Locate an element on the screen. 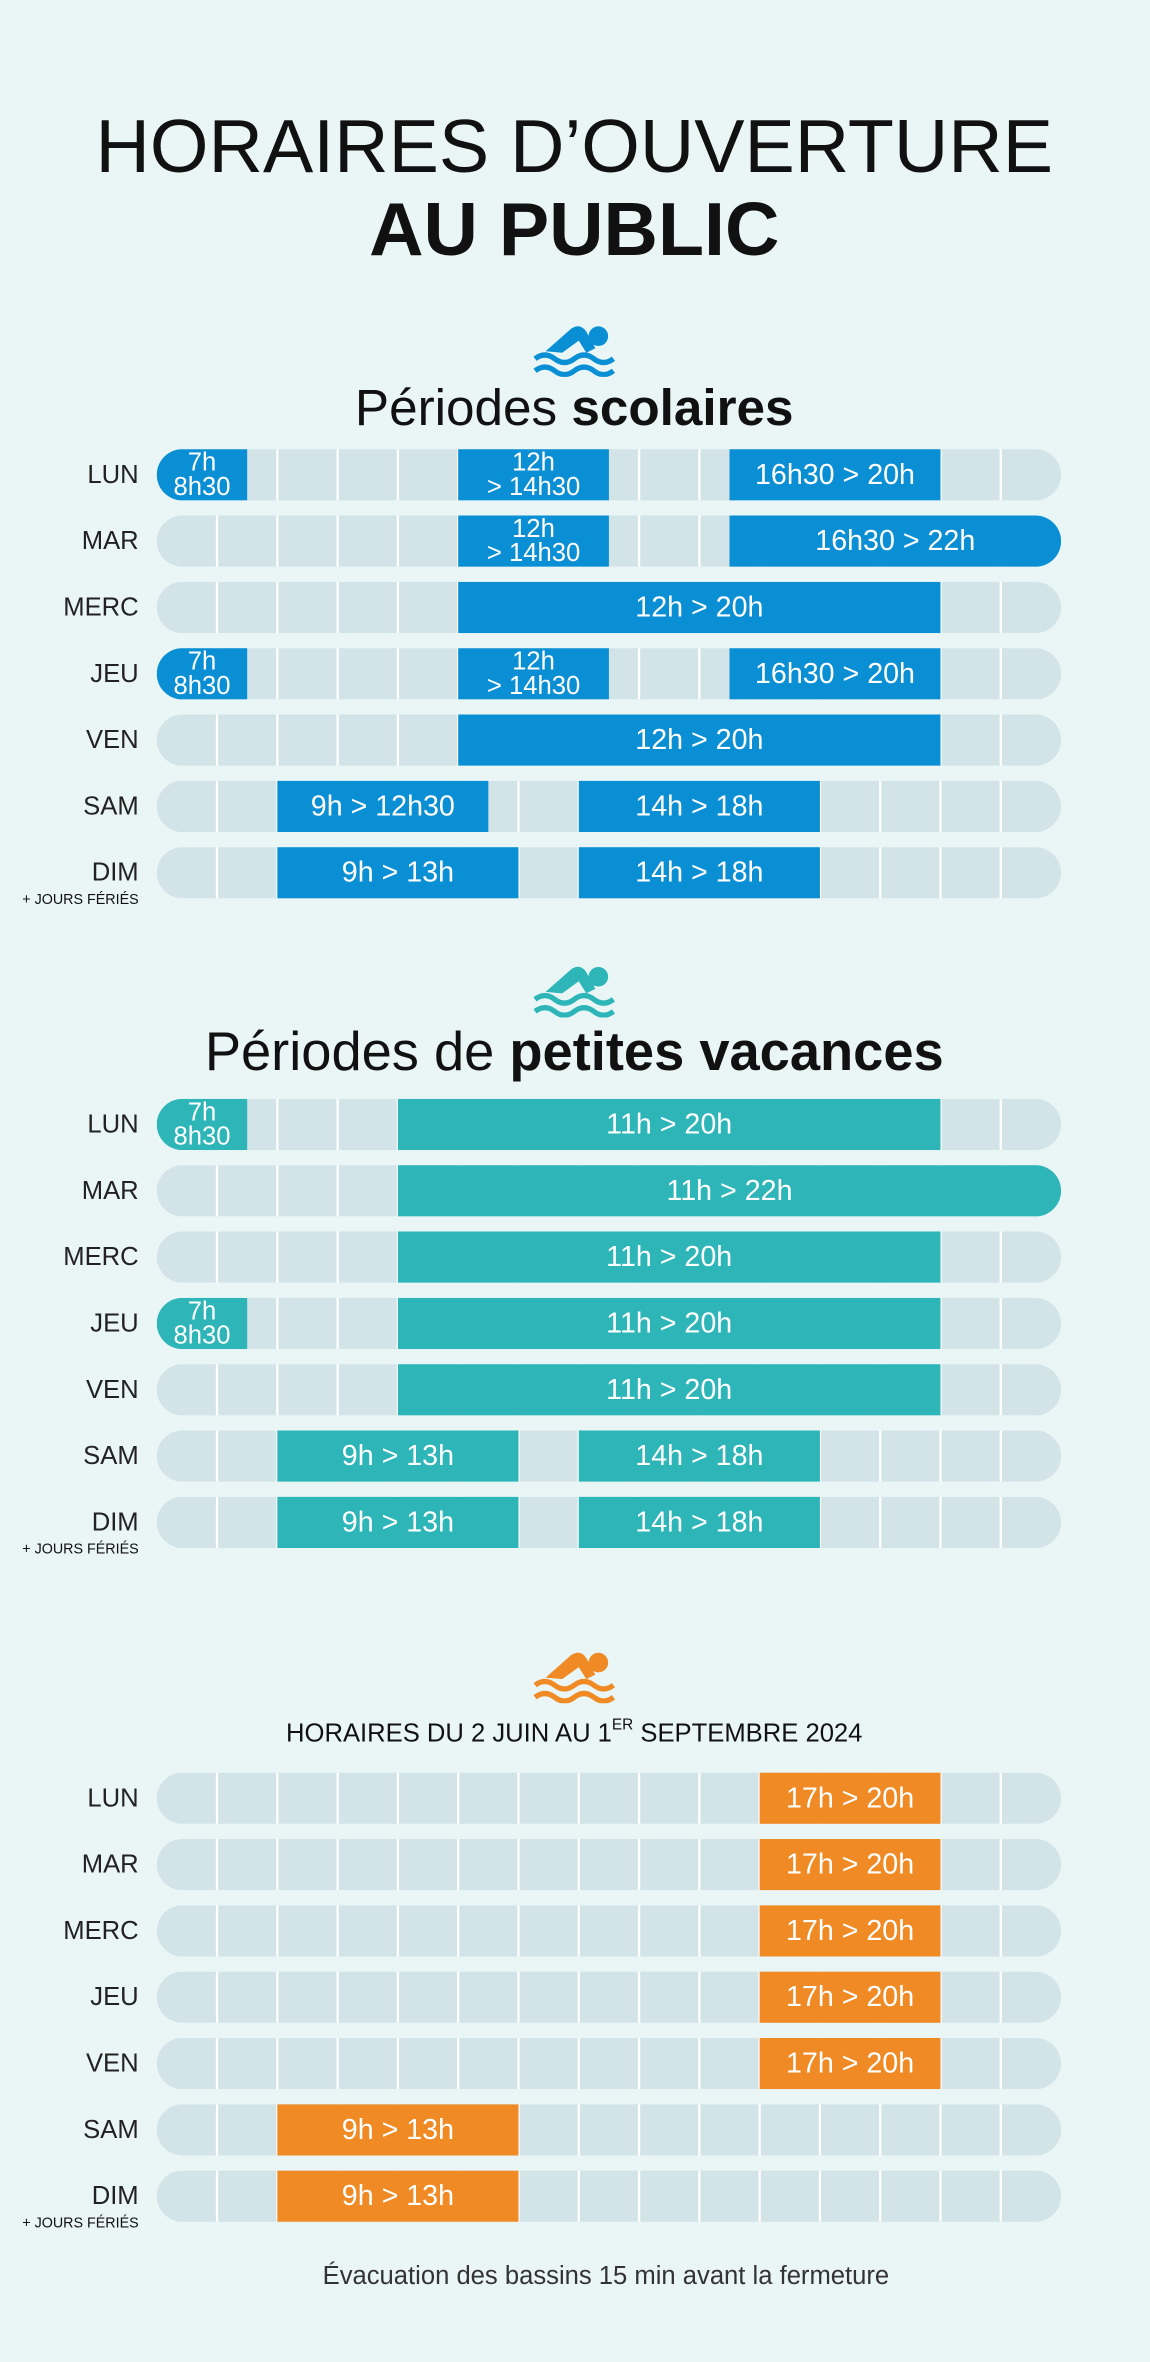  section-title: HORAIRES DU 2 JUIN AU 1ER SEPTEMBRE 2024 is located at coordinates (574, 1732).